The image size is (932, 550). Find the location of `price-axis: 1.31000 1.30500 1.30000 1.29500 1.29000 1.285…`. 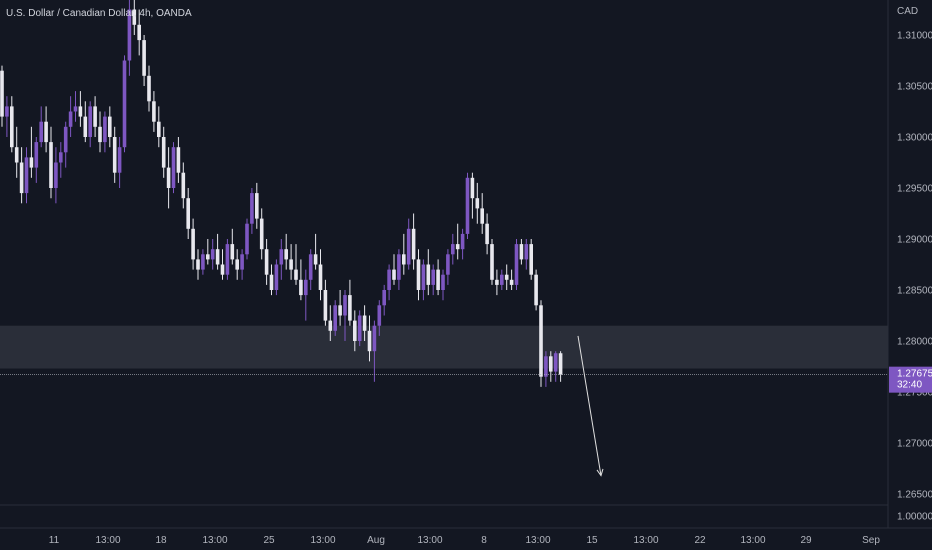

price-axis: 1.31000 1.30500 1.30000 1.29500 1.29000 1.285… is located at coordinates (914, 277).